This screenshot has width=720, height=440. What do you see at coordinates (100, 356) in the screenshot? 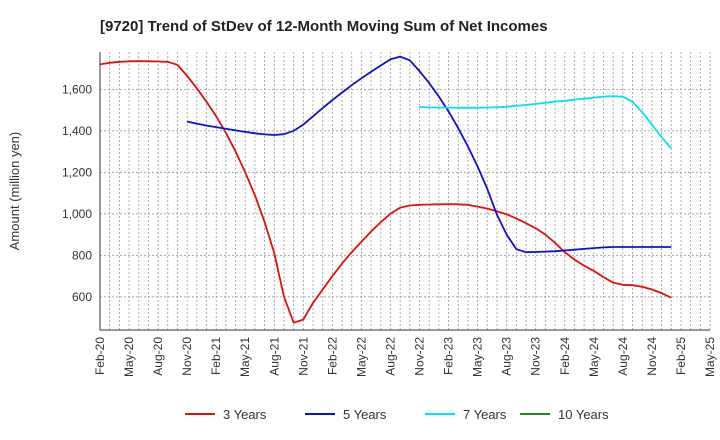
I see `x-tick-label: Feb-20` at bounding box center [100, 356].